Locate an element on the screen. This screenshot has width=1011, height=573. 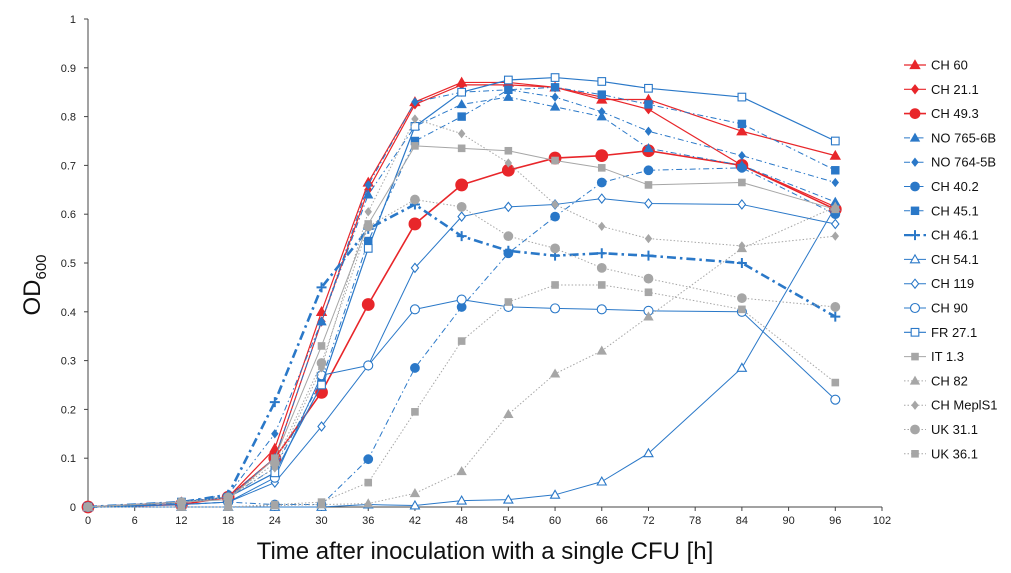
y-axis-title-main: OD is located at coordinates (32, 298).